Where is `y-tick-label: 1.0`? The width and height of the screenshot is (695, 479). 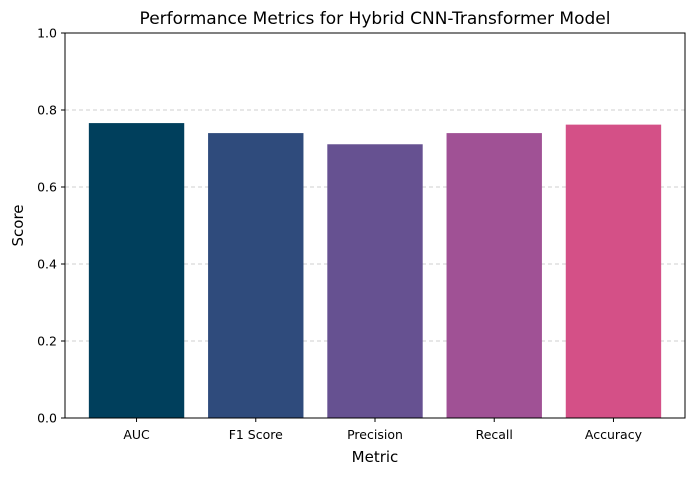 y-tick-label: 1.0 is located at coordinates (47, 33).